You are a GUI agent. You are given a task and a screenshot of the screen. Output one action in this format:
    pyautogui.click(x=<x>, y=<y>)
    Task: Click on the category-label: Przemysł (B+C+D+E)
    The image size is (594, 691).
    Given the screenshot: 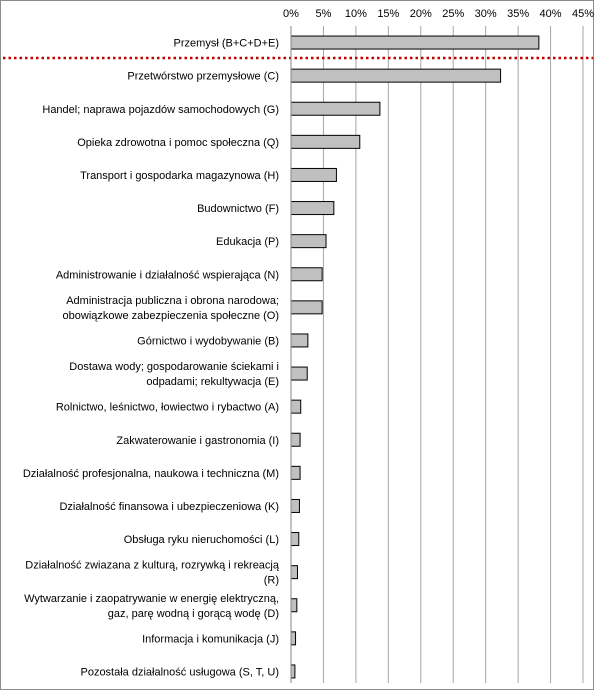 What is the action you would take?
    pyautogui.click(x=226, y=44)
    